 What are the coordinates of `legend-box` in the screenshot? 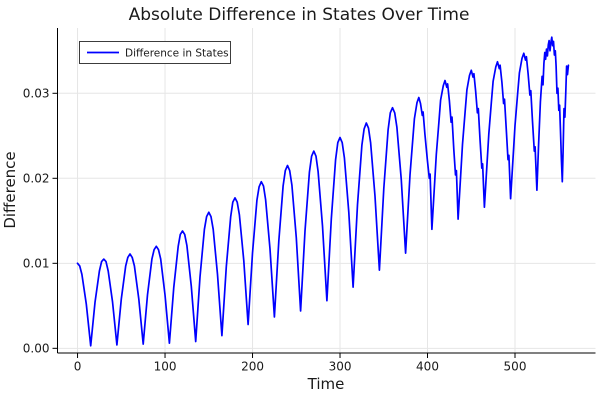 It's located at (155, 52).